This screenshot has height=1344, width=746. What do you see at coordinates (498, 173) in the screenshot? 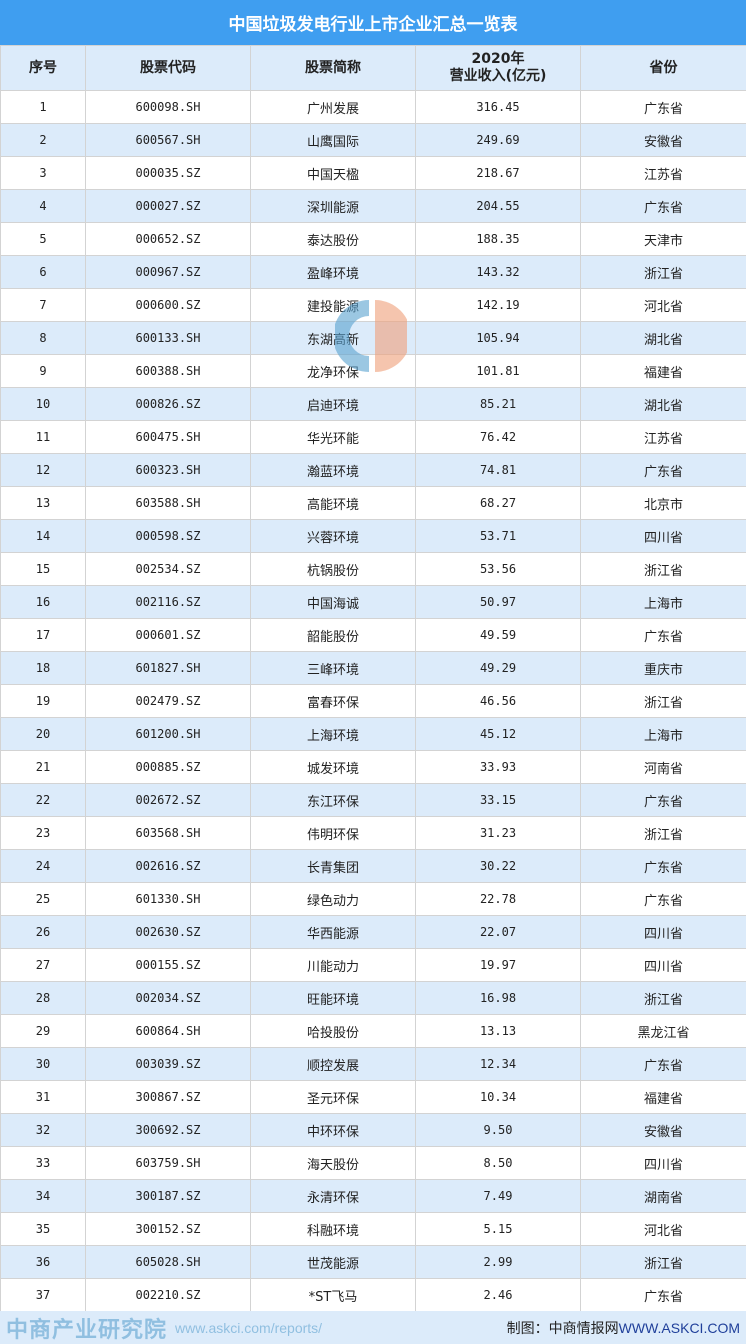
I see `cell-revenue: 218.67` at bounding box center [498, 173].